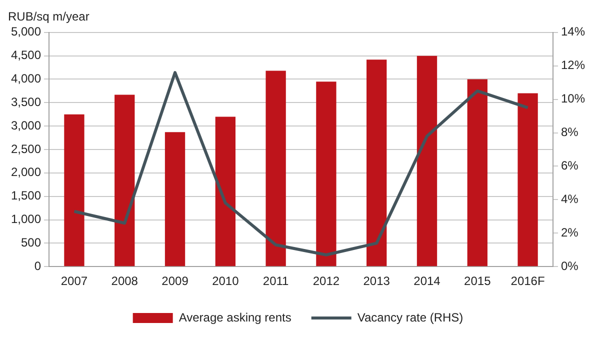 The width and height of the screenshot is (600, 342). What do you see at coordinates (26, 31) in the screenshot?
I see `y-tick-label: 5,000` at bounding box center [26, 31].